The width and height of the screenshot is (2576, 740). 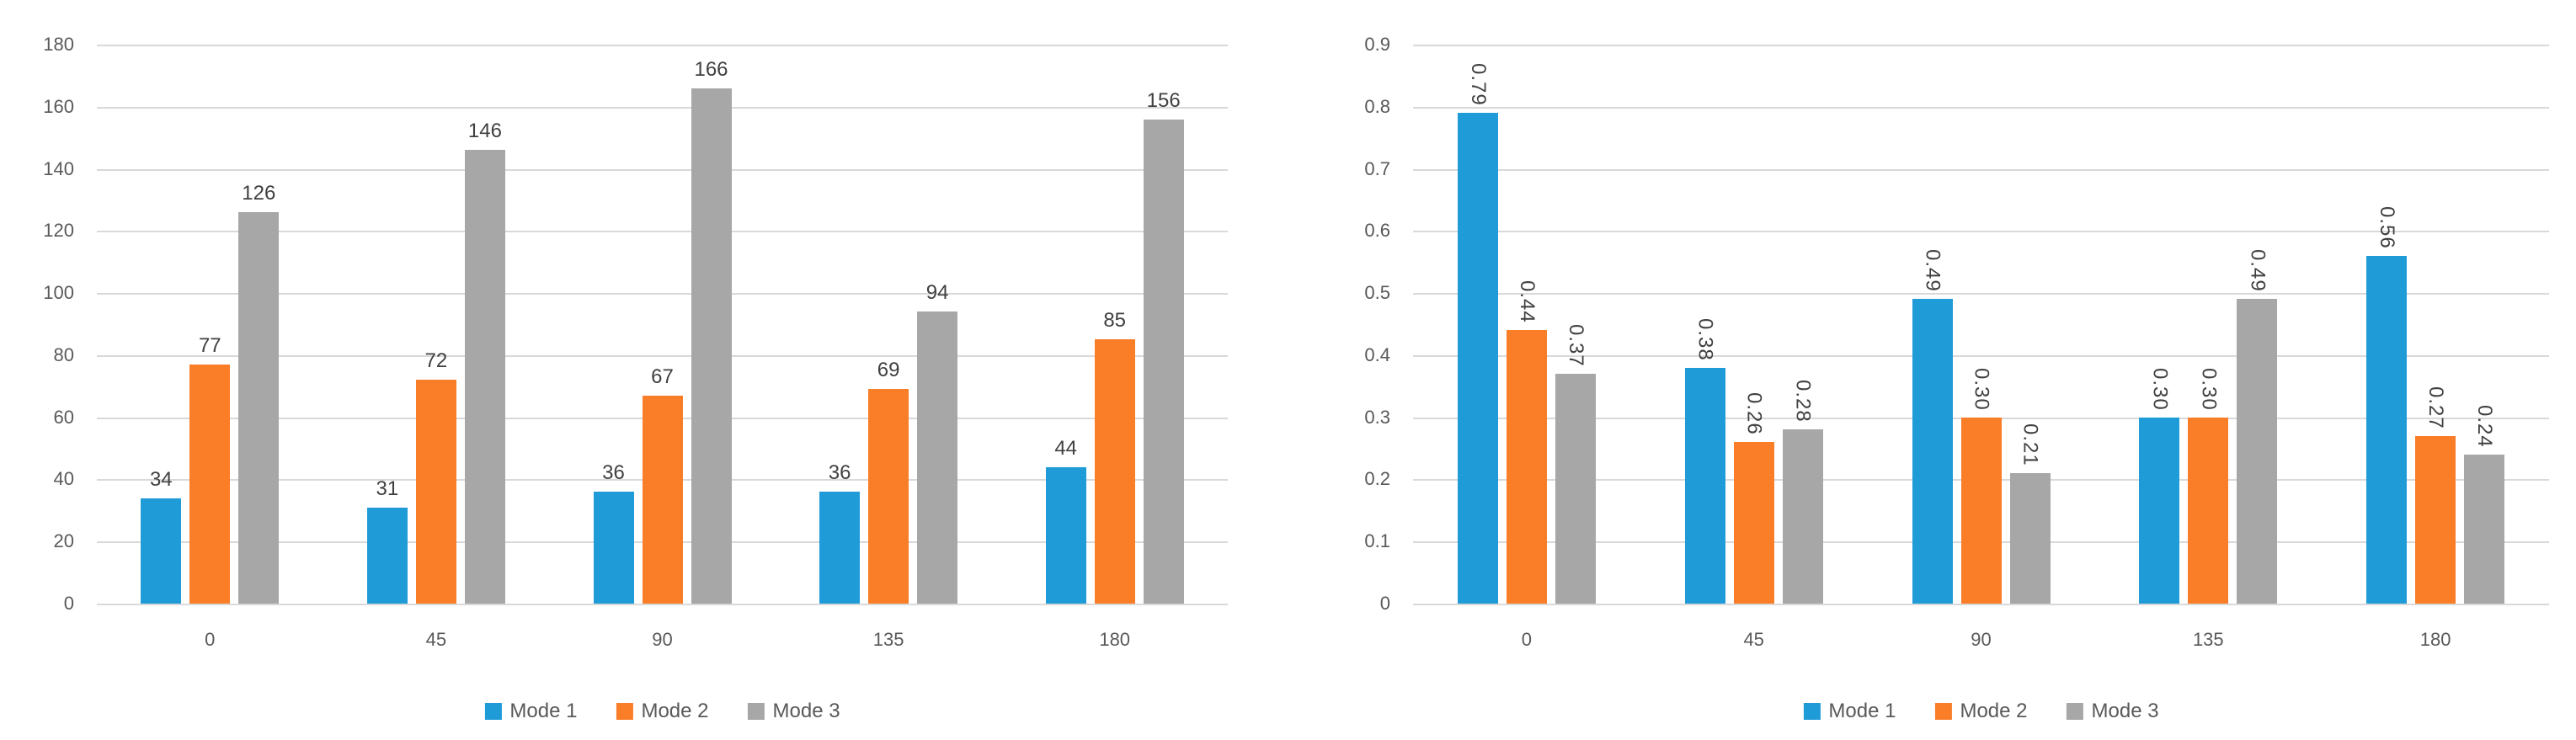 What do you see at coordinates (1377, 231) in the screenshot?
I see `y-axis-tick-label: 0.6` at bounding box center [1377, 231].